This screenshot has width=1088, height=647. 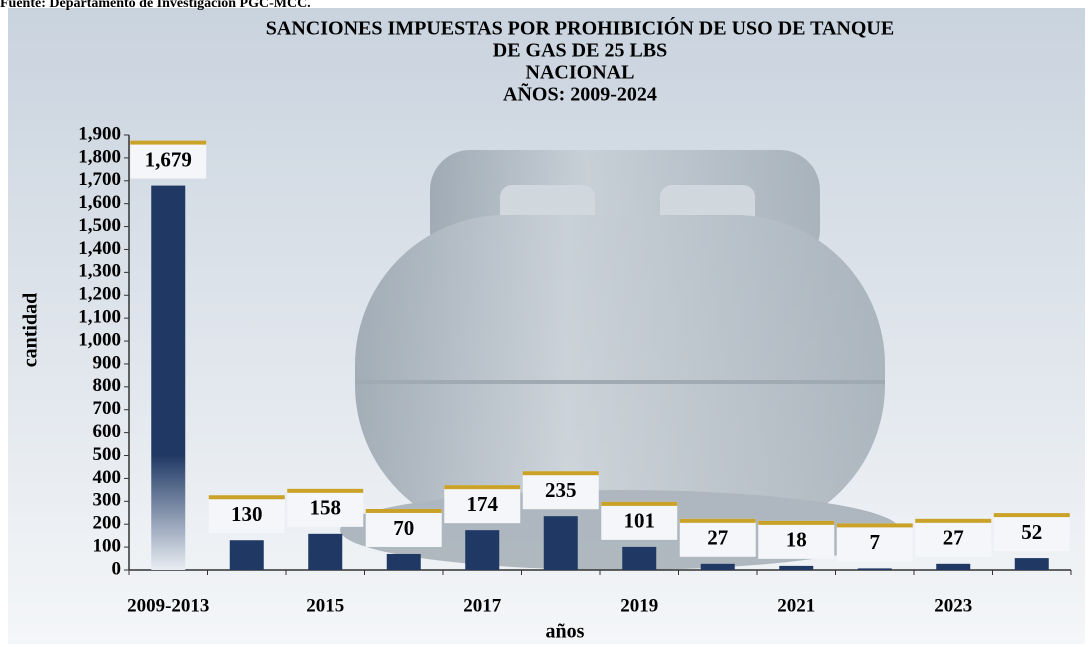 I want to click on chart-title-line: DE GAS DE 25 LBS, so click(x=580, y=51).